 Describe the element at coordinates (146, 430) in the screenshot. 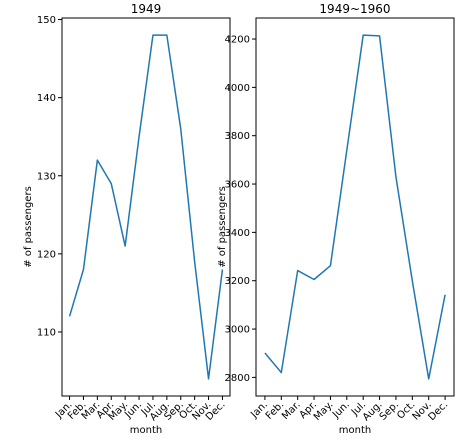

I see `left-x-axis-label: month` at that location.